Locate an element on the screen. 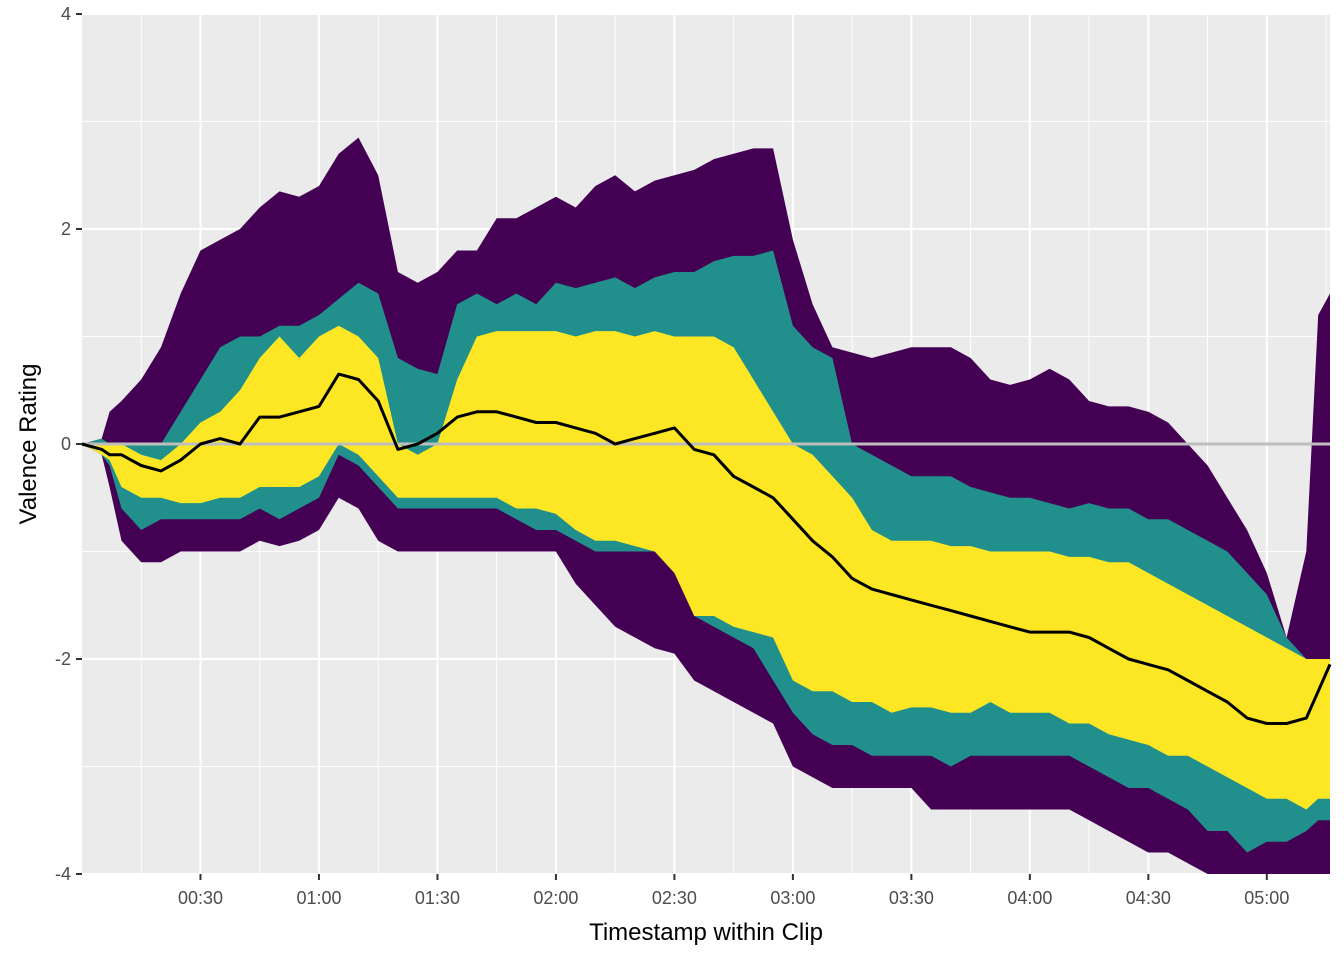  y-tick-label: 0 is located at coordinates (66, 444).